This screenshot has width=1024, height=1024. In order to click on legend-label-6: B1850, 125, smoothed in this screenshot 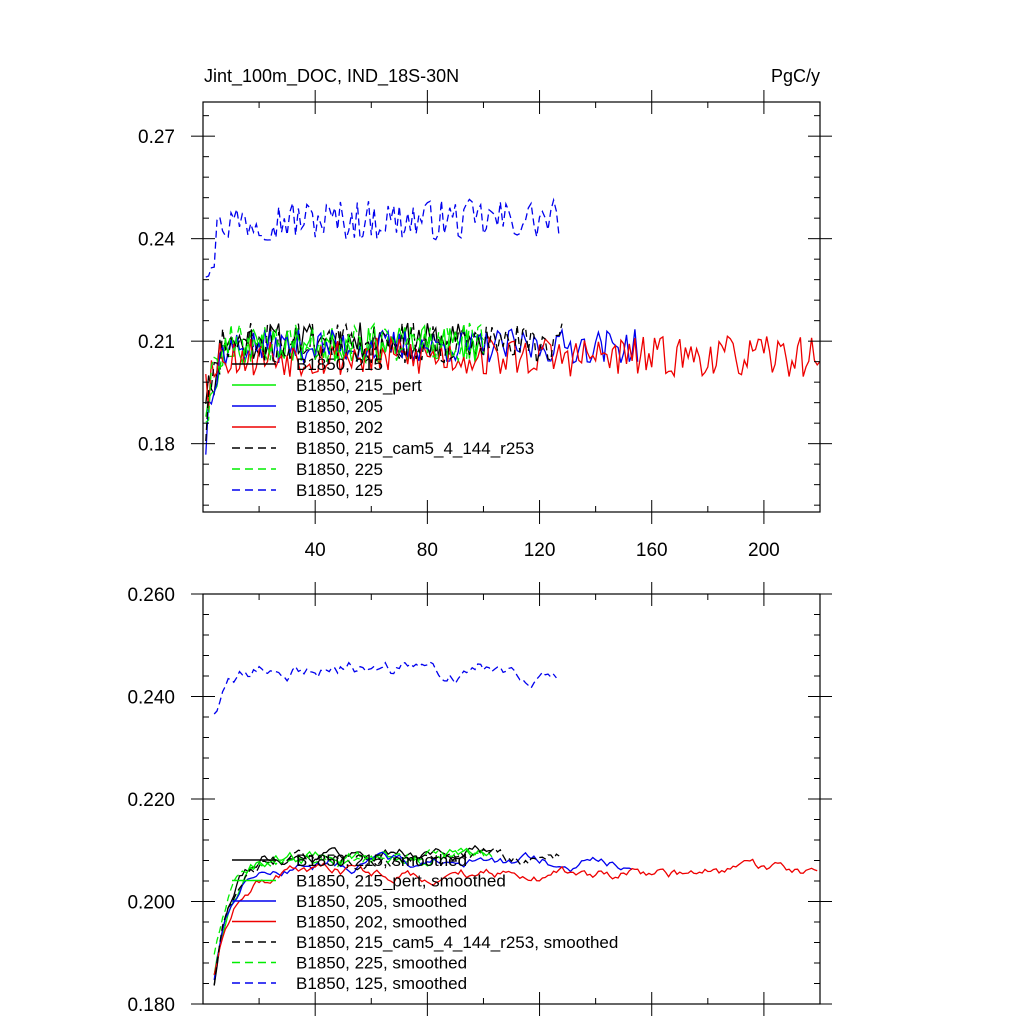, I will do `click(381, 983)`.